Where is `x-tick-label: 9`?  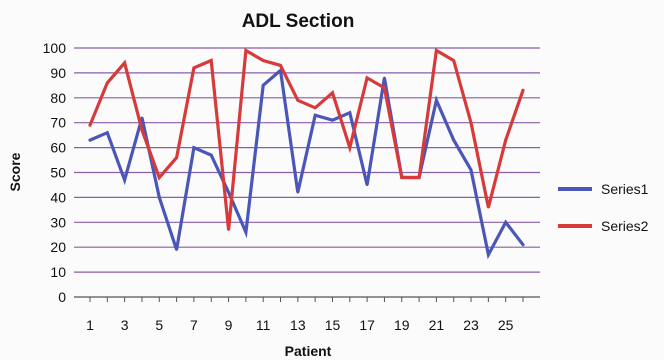
x-tick-label: 9 is located at coordinates (229, 325).